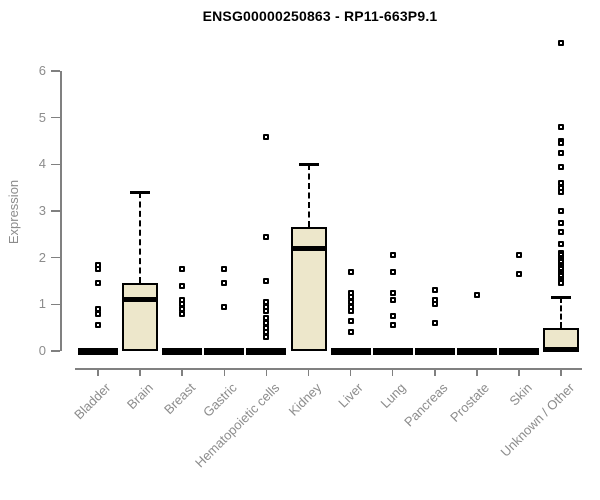 This screenshot has height=500, width=600. Describe the element at coordinates (425, 405) in the screenshot. I see `x-tick-label: Pancreas` at that location.